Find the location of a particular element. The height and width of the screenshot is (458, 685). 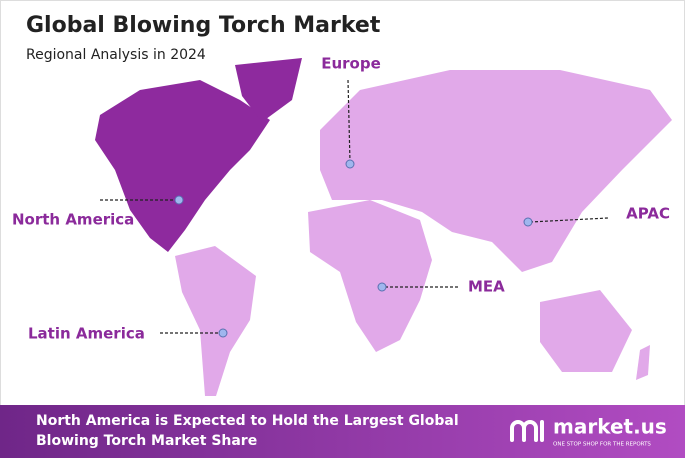

region-label: APAC is located at coordinates (648, 214).